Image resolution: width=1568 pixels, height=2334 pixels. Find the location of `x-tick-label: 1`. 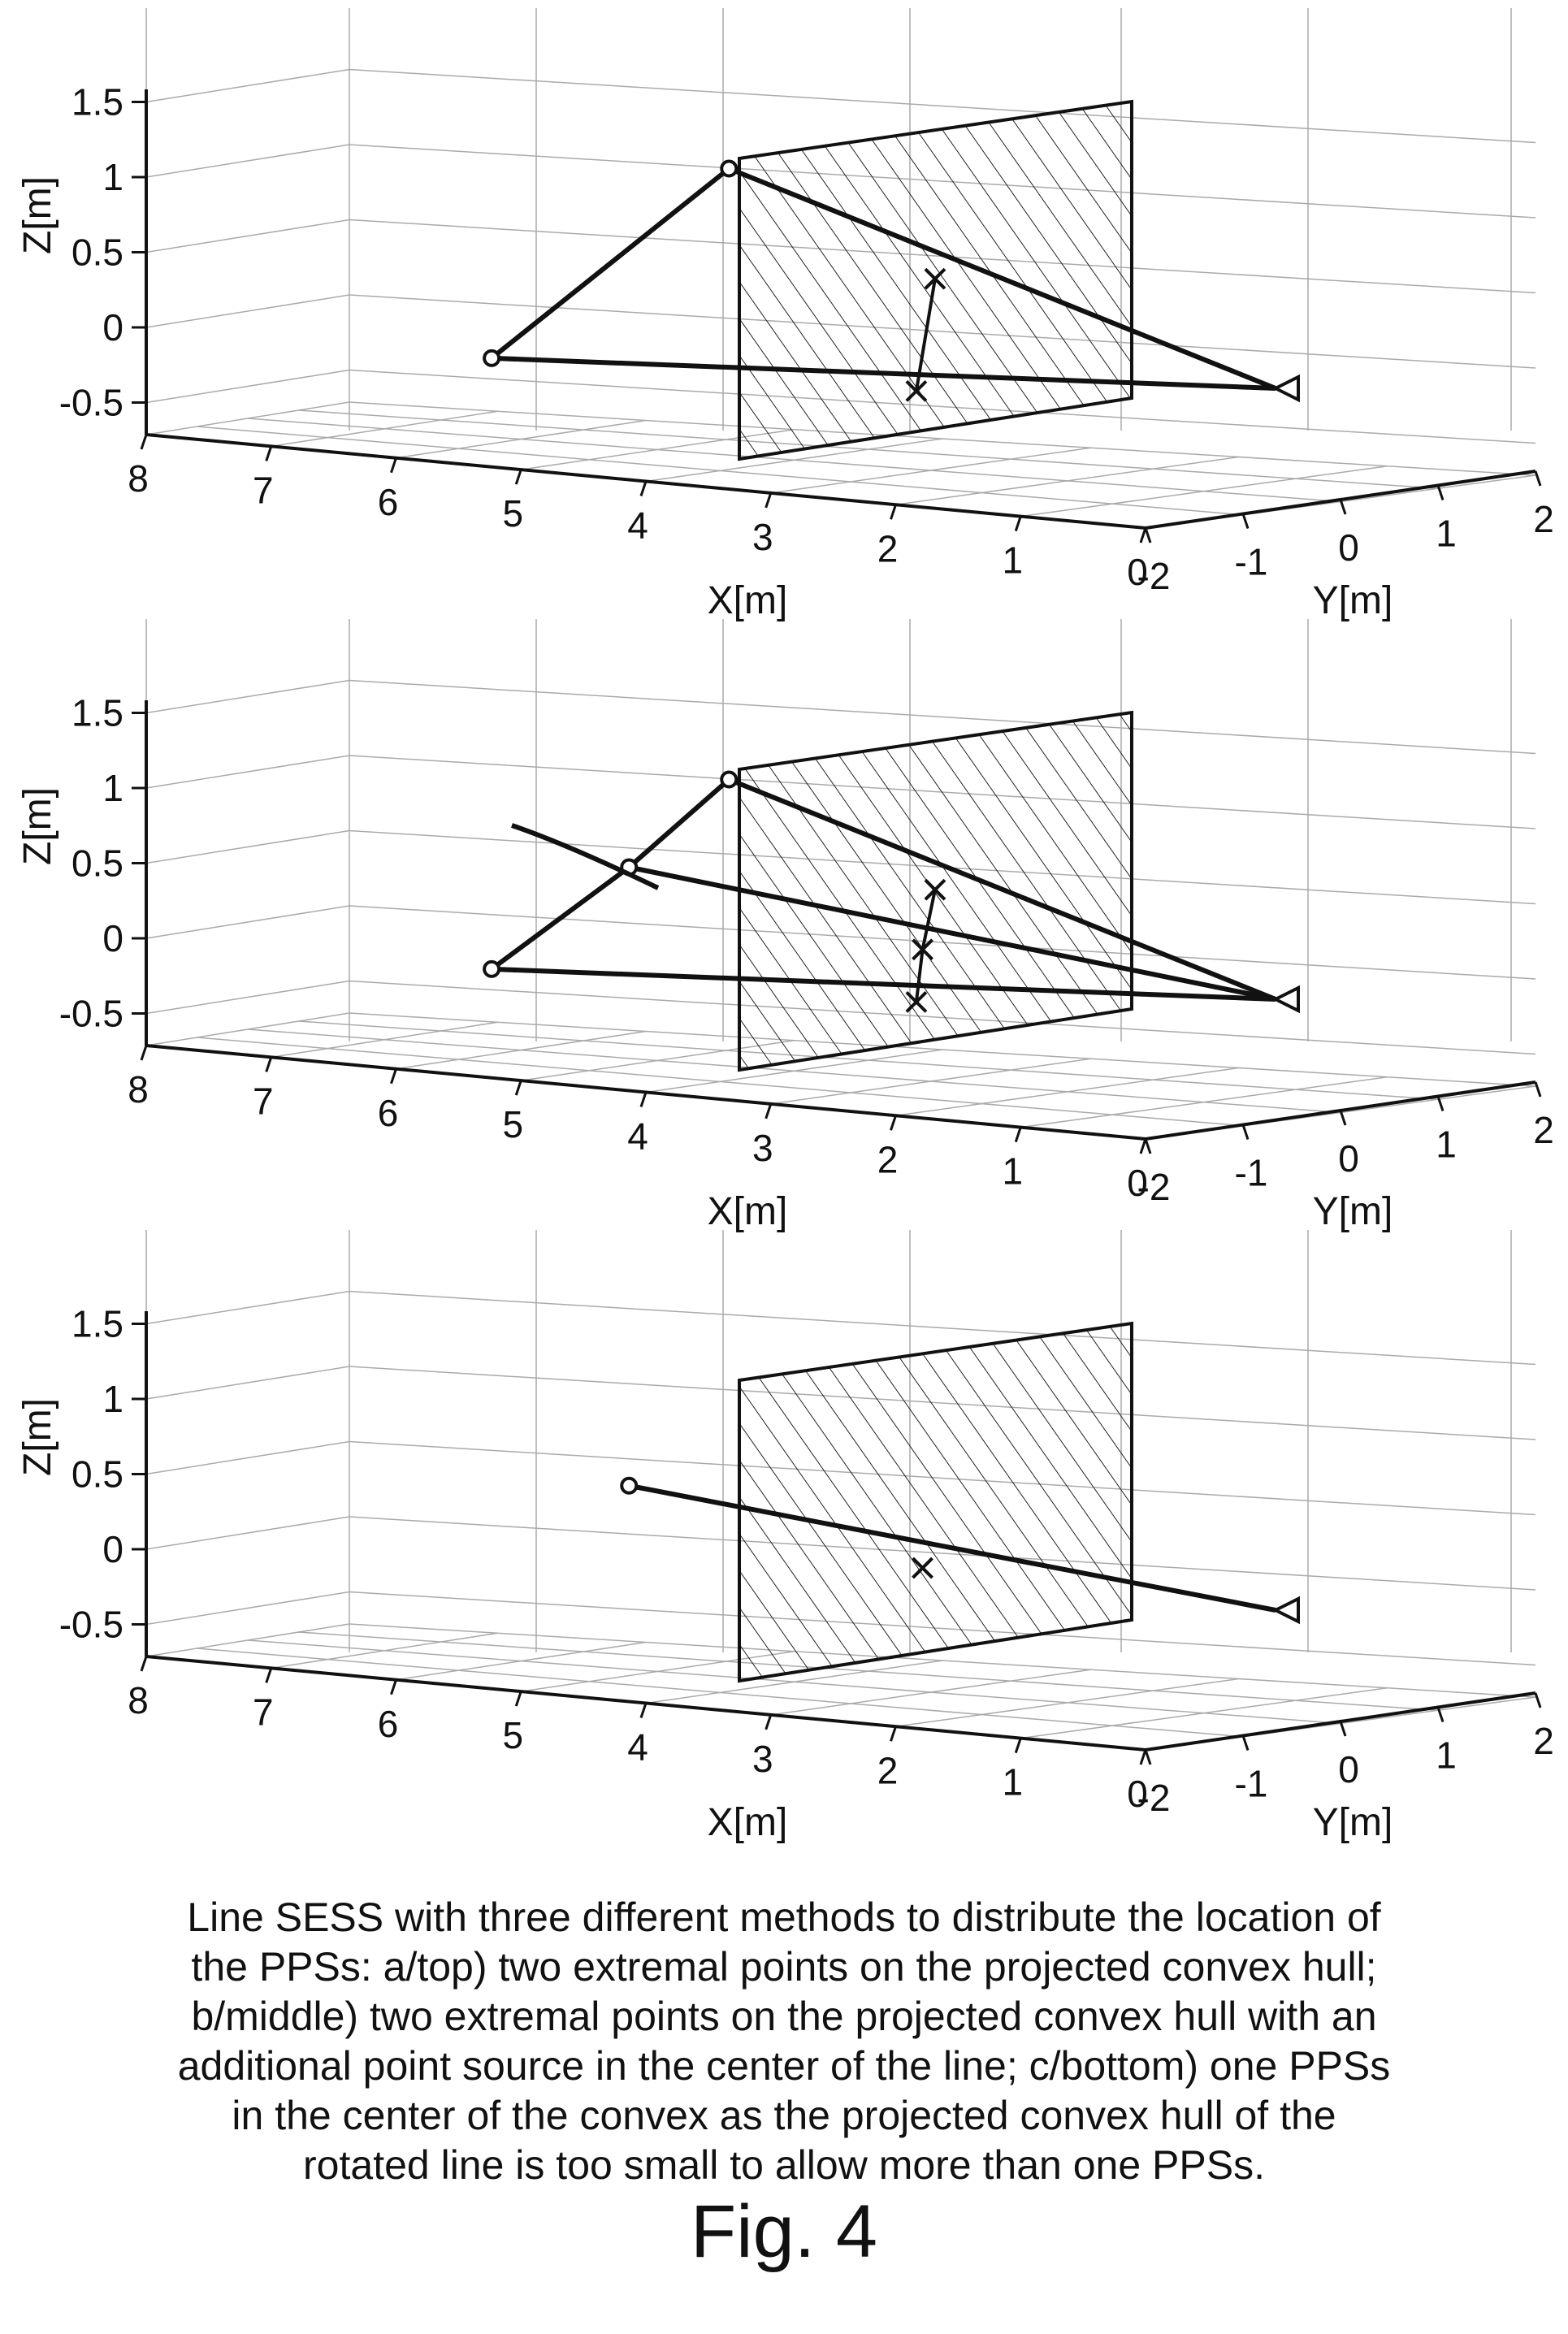

x-tick-label: 1 is located at coordinates (1012, 560).